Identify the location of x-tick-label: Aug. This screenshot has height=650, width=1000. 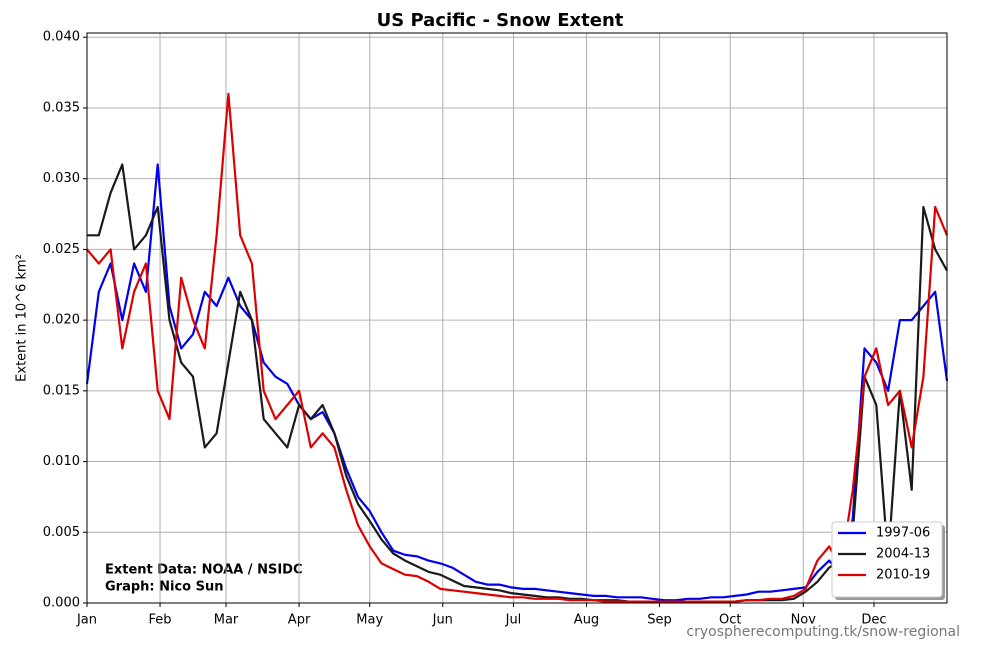
(586, 620).